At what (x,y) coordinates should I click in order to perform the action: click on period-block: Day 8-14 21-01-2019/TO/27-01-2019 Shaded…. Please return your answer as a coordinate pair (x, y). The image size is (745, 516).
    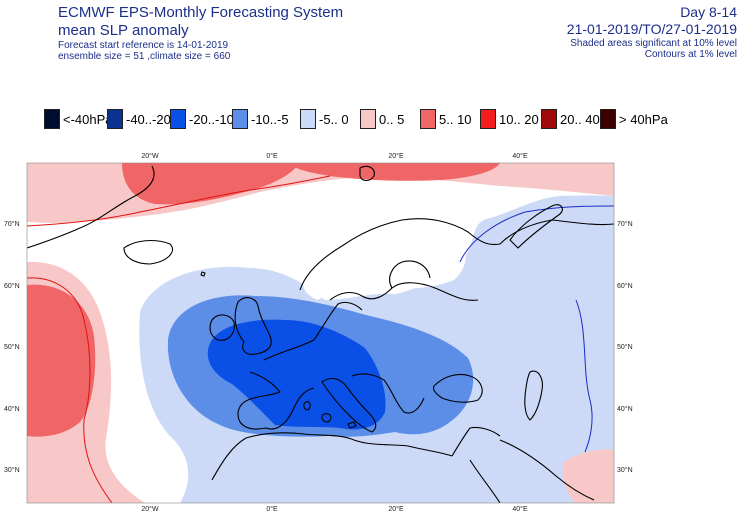
    Looking at the image, I should click on (652, 32).